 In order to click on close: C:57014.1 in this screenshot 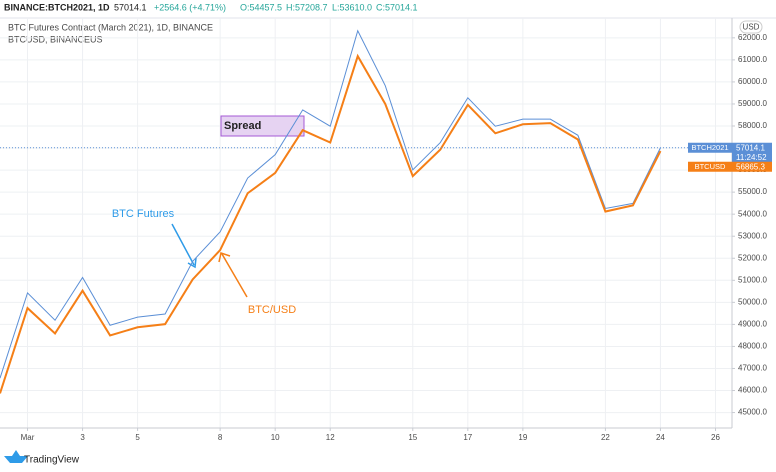, I will do `click(397, 7)`.